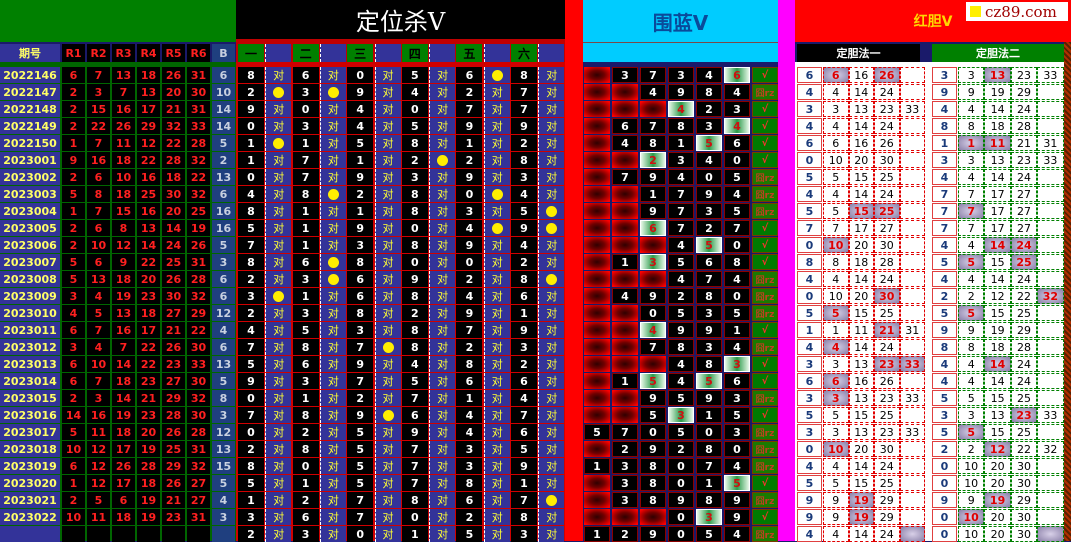 The width and height of the screenshot is (1071, 542). I want to click on blue-header: B, so click(223, 53).